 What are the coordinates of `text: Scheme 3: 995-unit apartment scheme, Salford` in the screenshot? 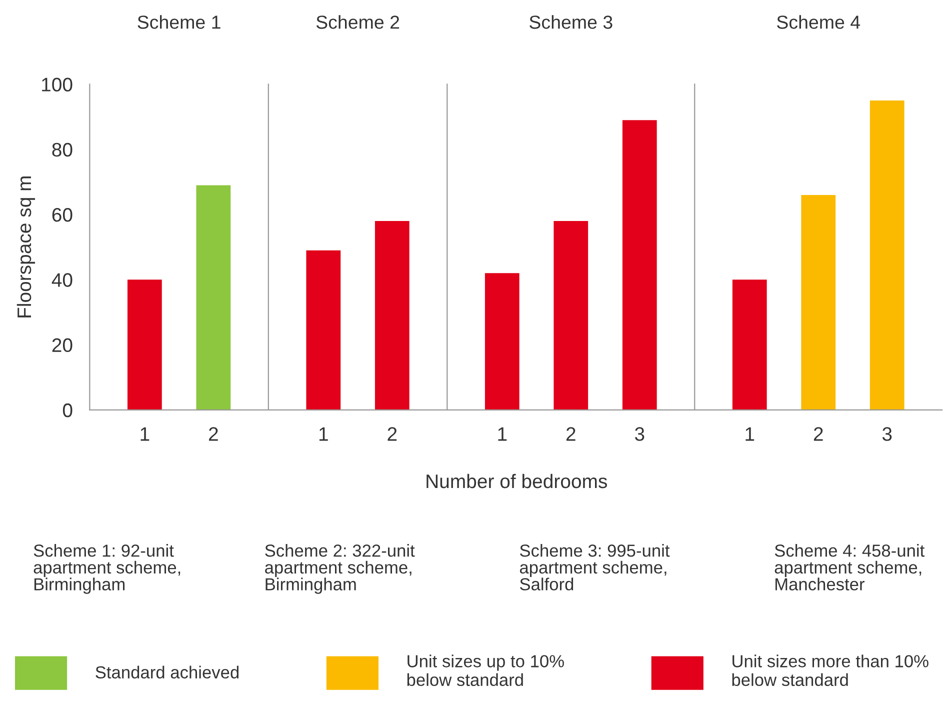 It's located at (595, 567).